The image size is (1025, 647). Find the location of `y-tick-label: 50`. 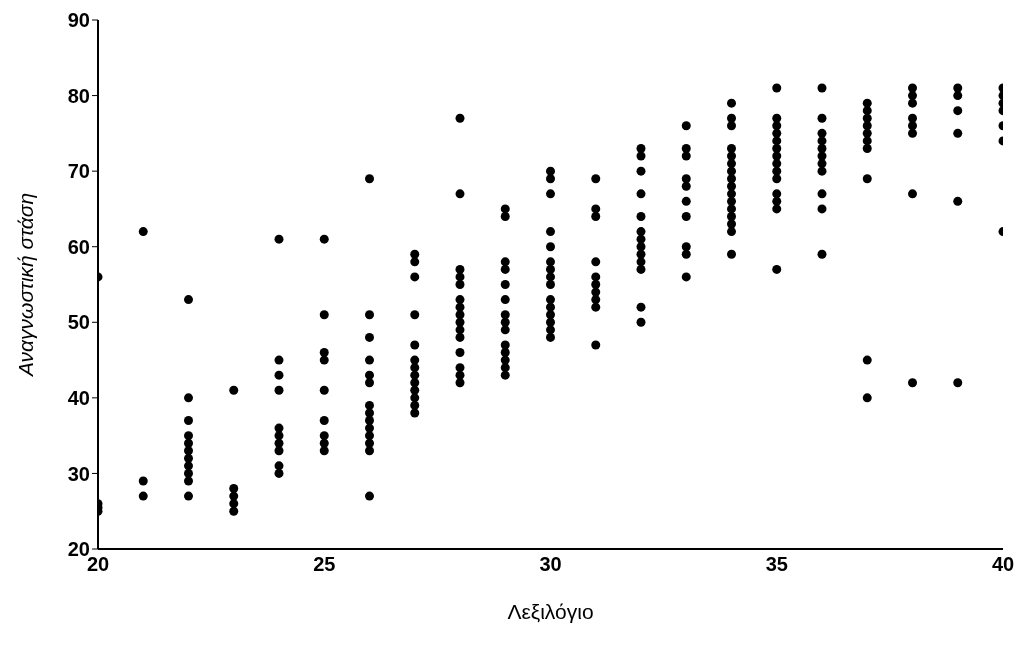

y-tick-label: 50 is located at coordinates (78, 322).